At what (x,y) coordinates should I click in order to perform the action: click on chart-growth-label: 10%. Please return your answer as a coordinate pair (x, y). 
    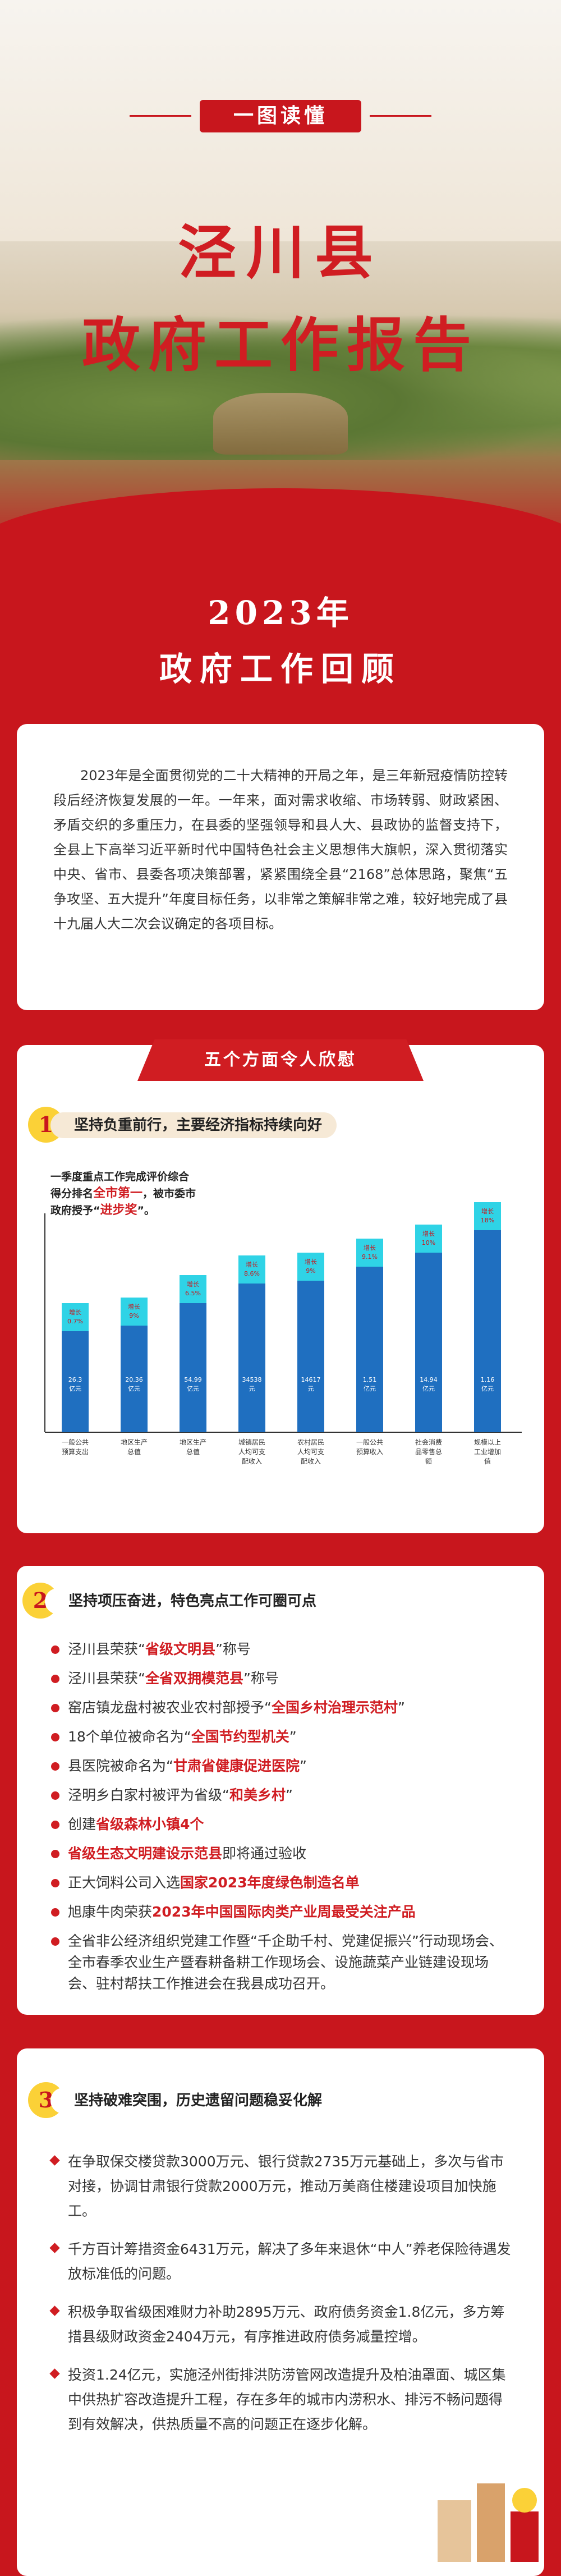
    Looking at the image, I should click on (428, 1242).